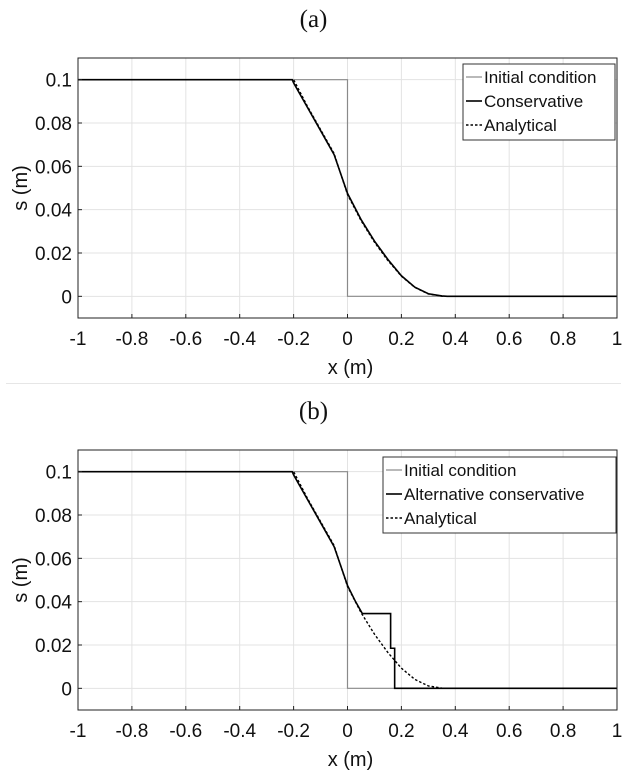 The width and height of the screenshot is (627, 784). Describe the element at coordinates (533, 101) in the screenshot. I see `legend-label: Conservative` at that location.